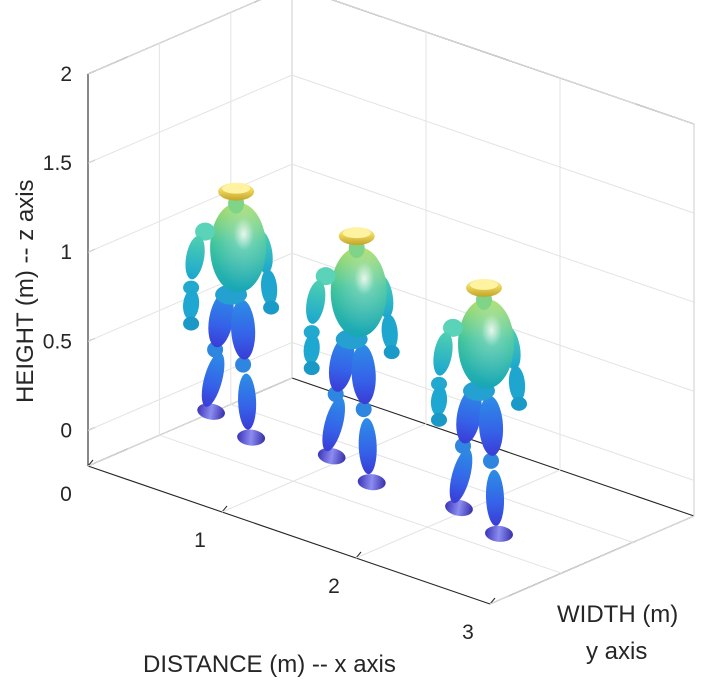 The width and height of the screenshot is (716, 686). What do you see at coordinates (269, 664) in the screenshot?
I see `x-axis-label: DISTANCE (m) -- x axis` at bounding box center [269, 664].